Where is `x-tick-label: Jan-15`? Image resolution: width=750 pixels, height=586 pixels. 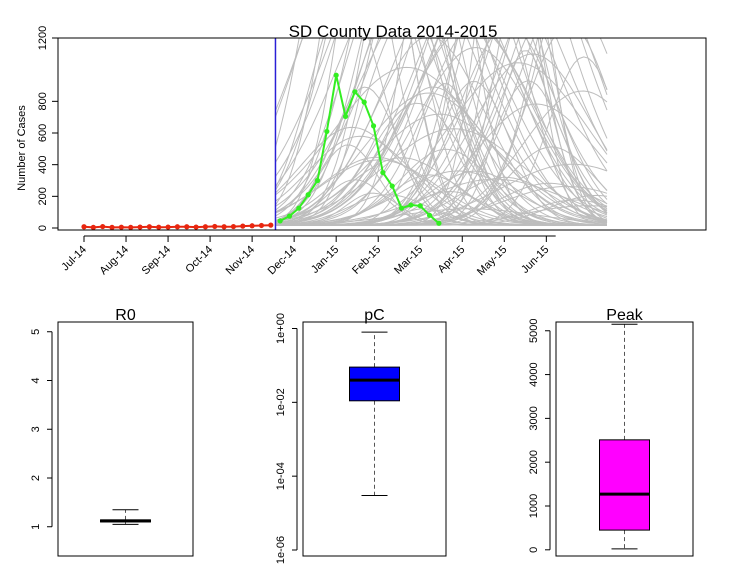 x-tick-label: Jan-15 is located at coordinates (325, 260).